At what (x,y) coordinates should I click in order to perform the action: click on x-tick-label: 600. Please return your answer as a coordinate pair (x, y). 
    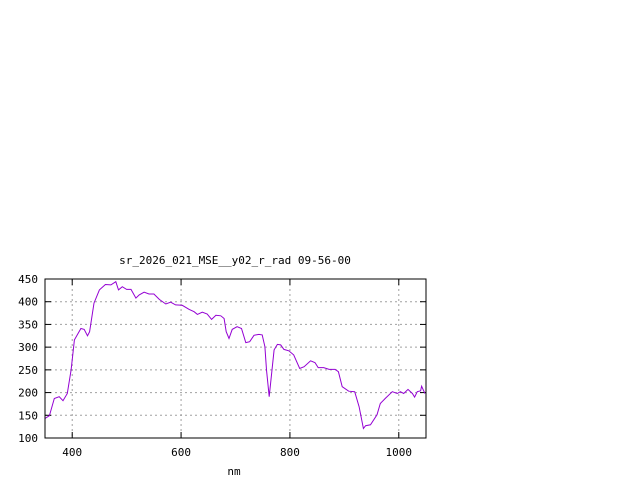
    Looking at the image, I should click on (181, 452).